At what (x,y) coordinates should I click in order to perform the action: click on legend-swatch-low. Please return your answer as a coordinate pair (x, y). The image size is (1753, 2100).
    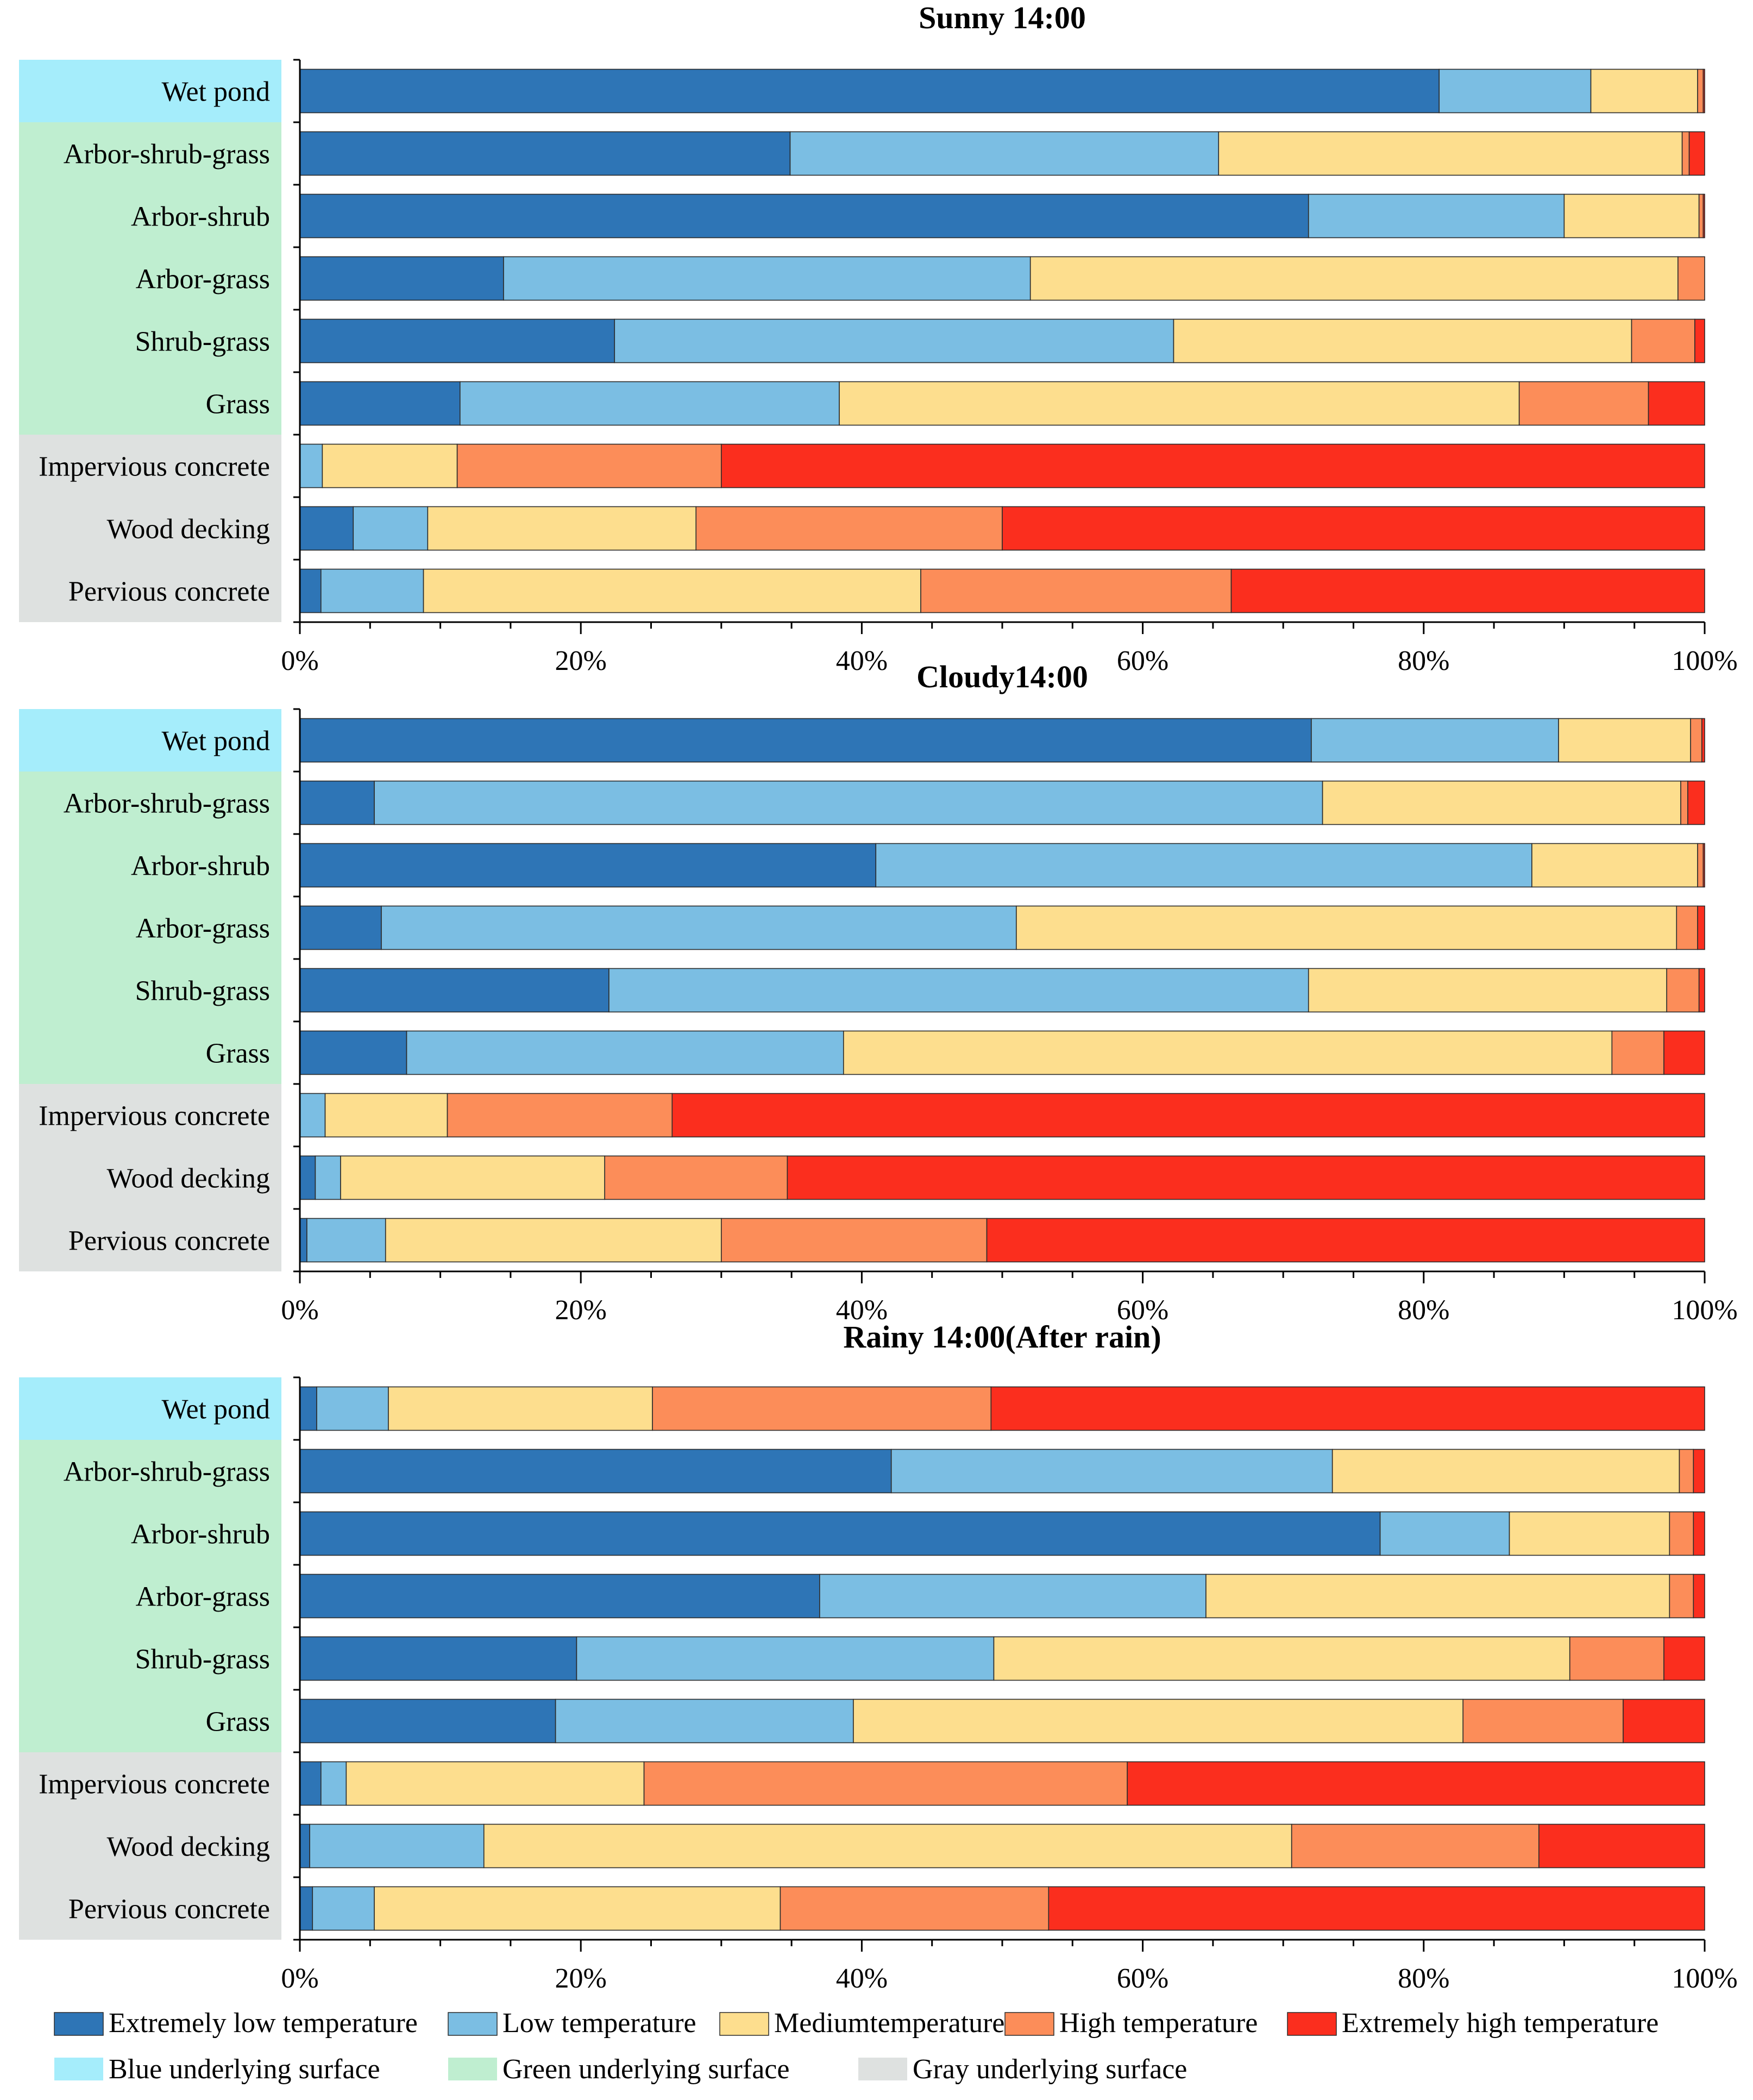
    Looking at the image, I should click on (473, 2024).